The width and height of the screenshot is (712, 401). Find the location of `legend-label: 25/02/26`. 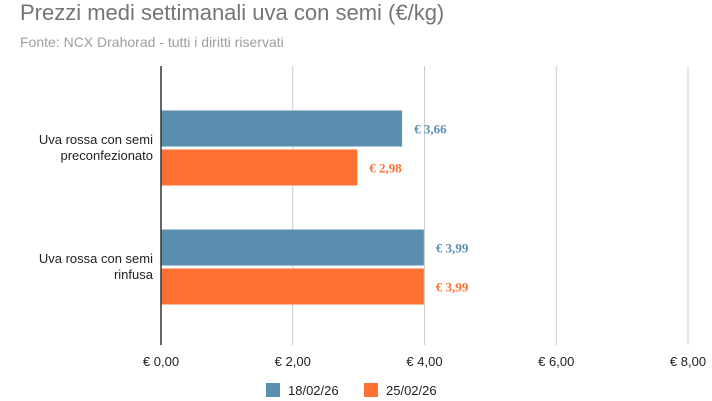

legend-label: 25/02/26 is located at coordinates (411, 390).